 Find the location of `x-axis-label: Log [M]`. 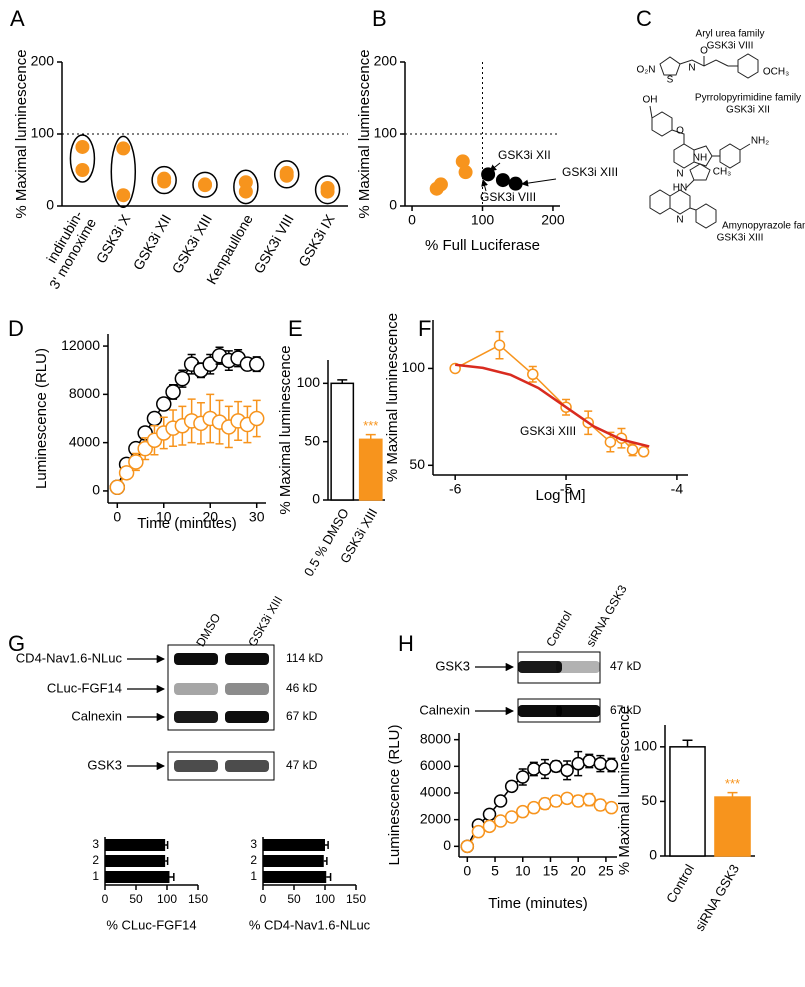

x-axis-label: Log [M] is located at coordinates (560, 495).